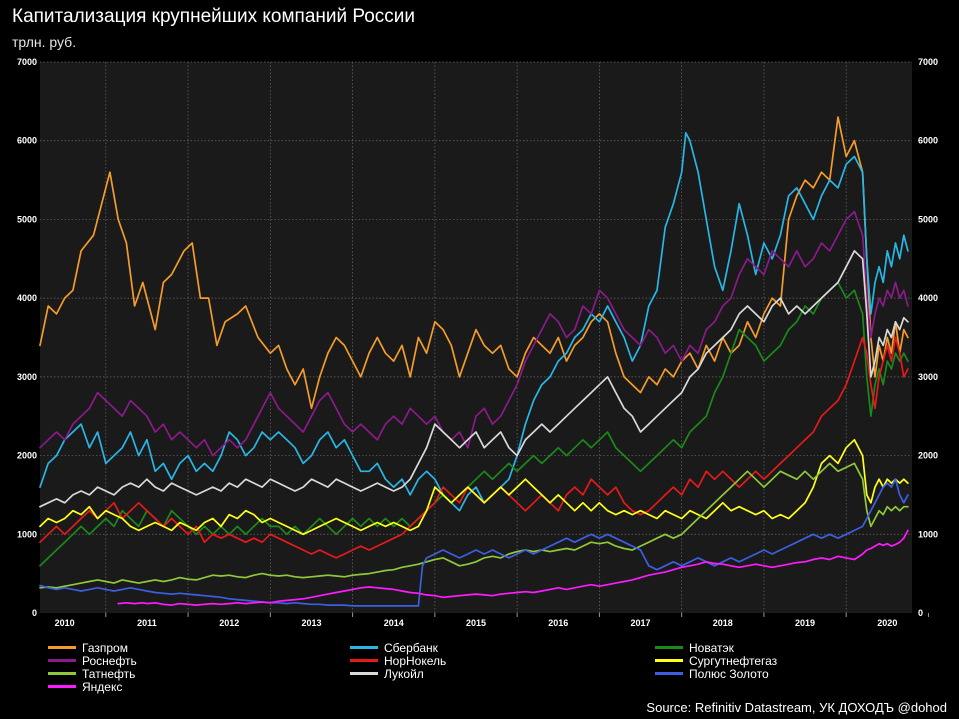 Image resolution: width=959 pixels, height=719 pixels. Describe the element at coordinates (928, 456) in the screenshot. I see `y-tick-label-right: 2000` at that location.